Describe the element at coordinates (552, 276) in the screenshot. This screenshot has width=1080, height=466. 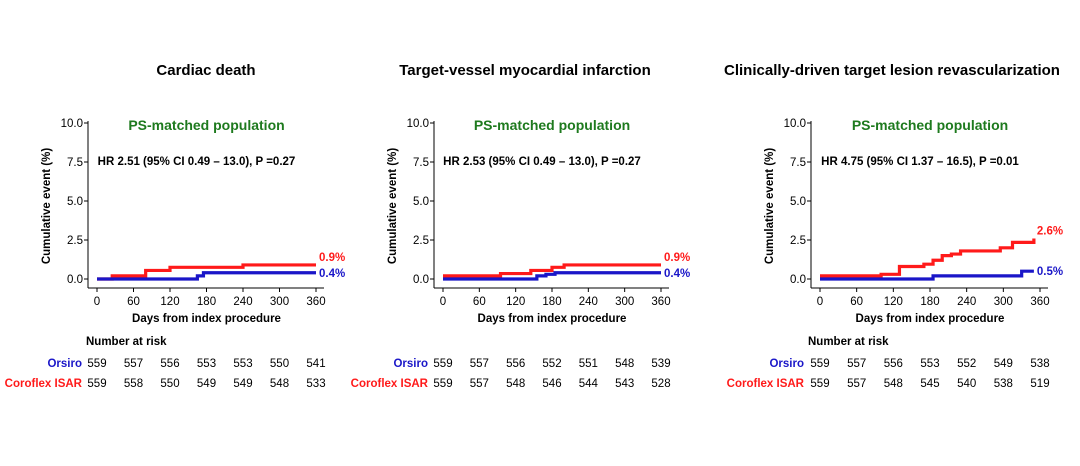
I see `series-line-orsiro` at that location.